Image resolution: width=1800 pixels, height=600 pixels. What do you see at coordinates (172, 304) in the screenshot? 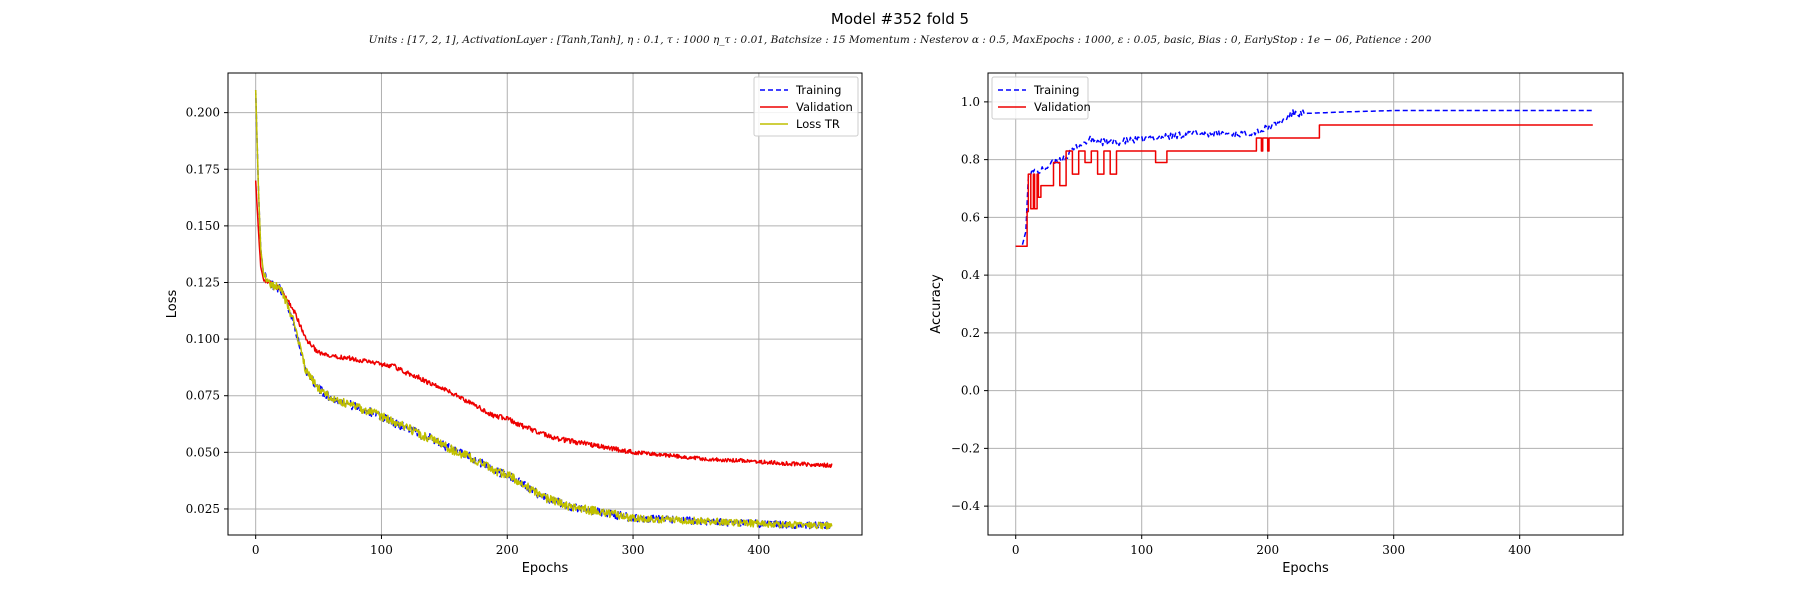
I see `y-axis-label: Loss` at bounding box center [172, 304].